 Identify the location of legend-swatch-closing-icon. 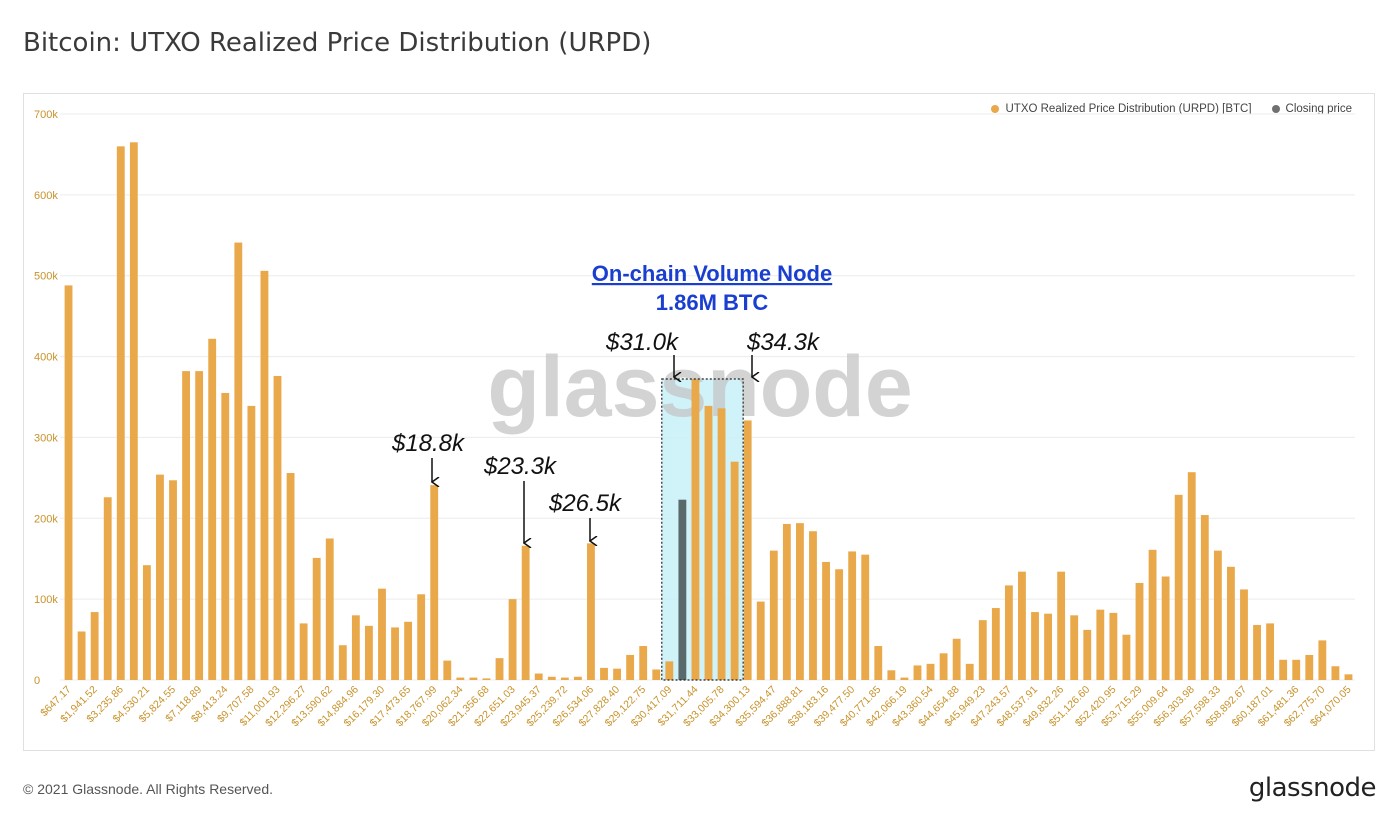
(1275, 109).